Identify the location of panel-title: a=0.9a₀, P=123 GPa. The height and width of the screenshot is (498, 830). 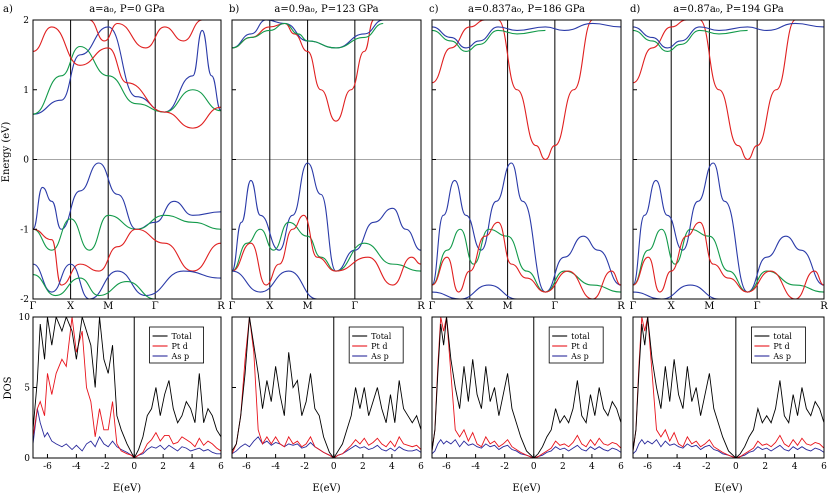
(326, 9).